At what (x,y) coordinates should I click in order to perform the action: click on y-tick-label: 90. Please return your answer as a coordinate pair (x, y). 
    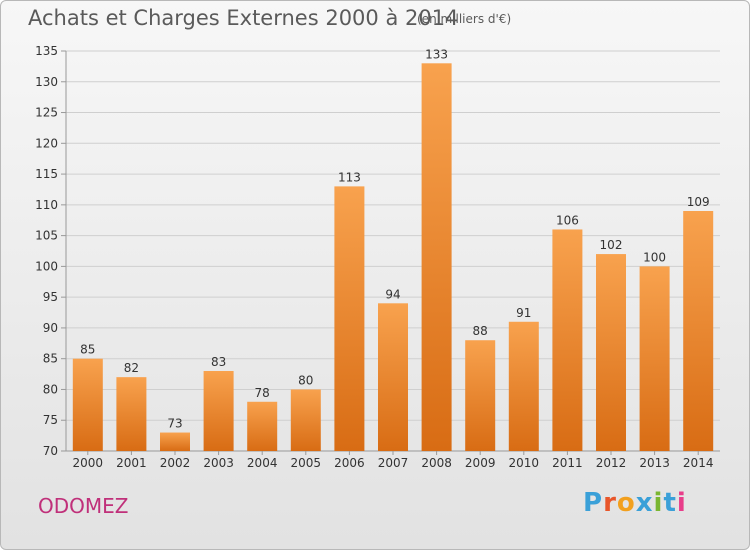
    Looking at the image, I should click on (50, 328).